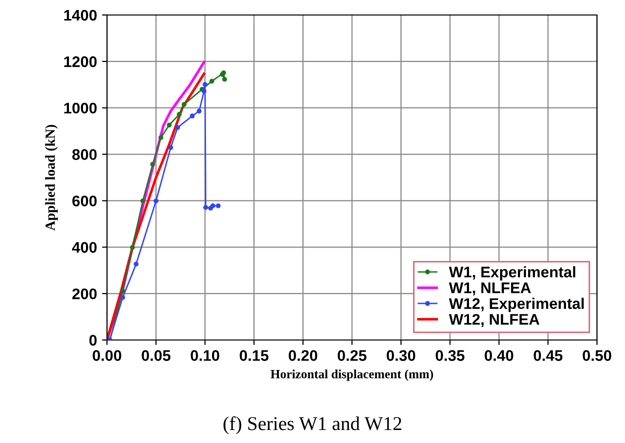 The width and height of the screenshot is (625, 443). Describe the element at coordinates (450, 355) in the screenshot. I see `x-tick-label: 0.35` at that location.